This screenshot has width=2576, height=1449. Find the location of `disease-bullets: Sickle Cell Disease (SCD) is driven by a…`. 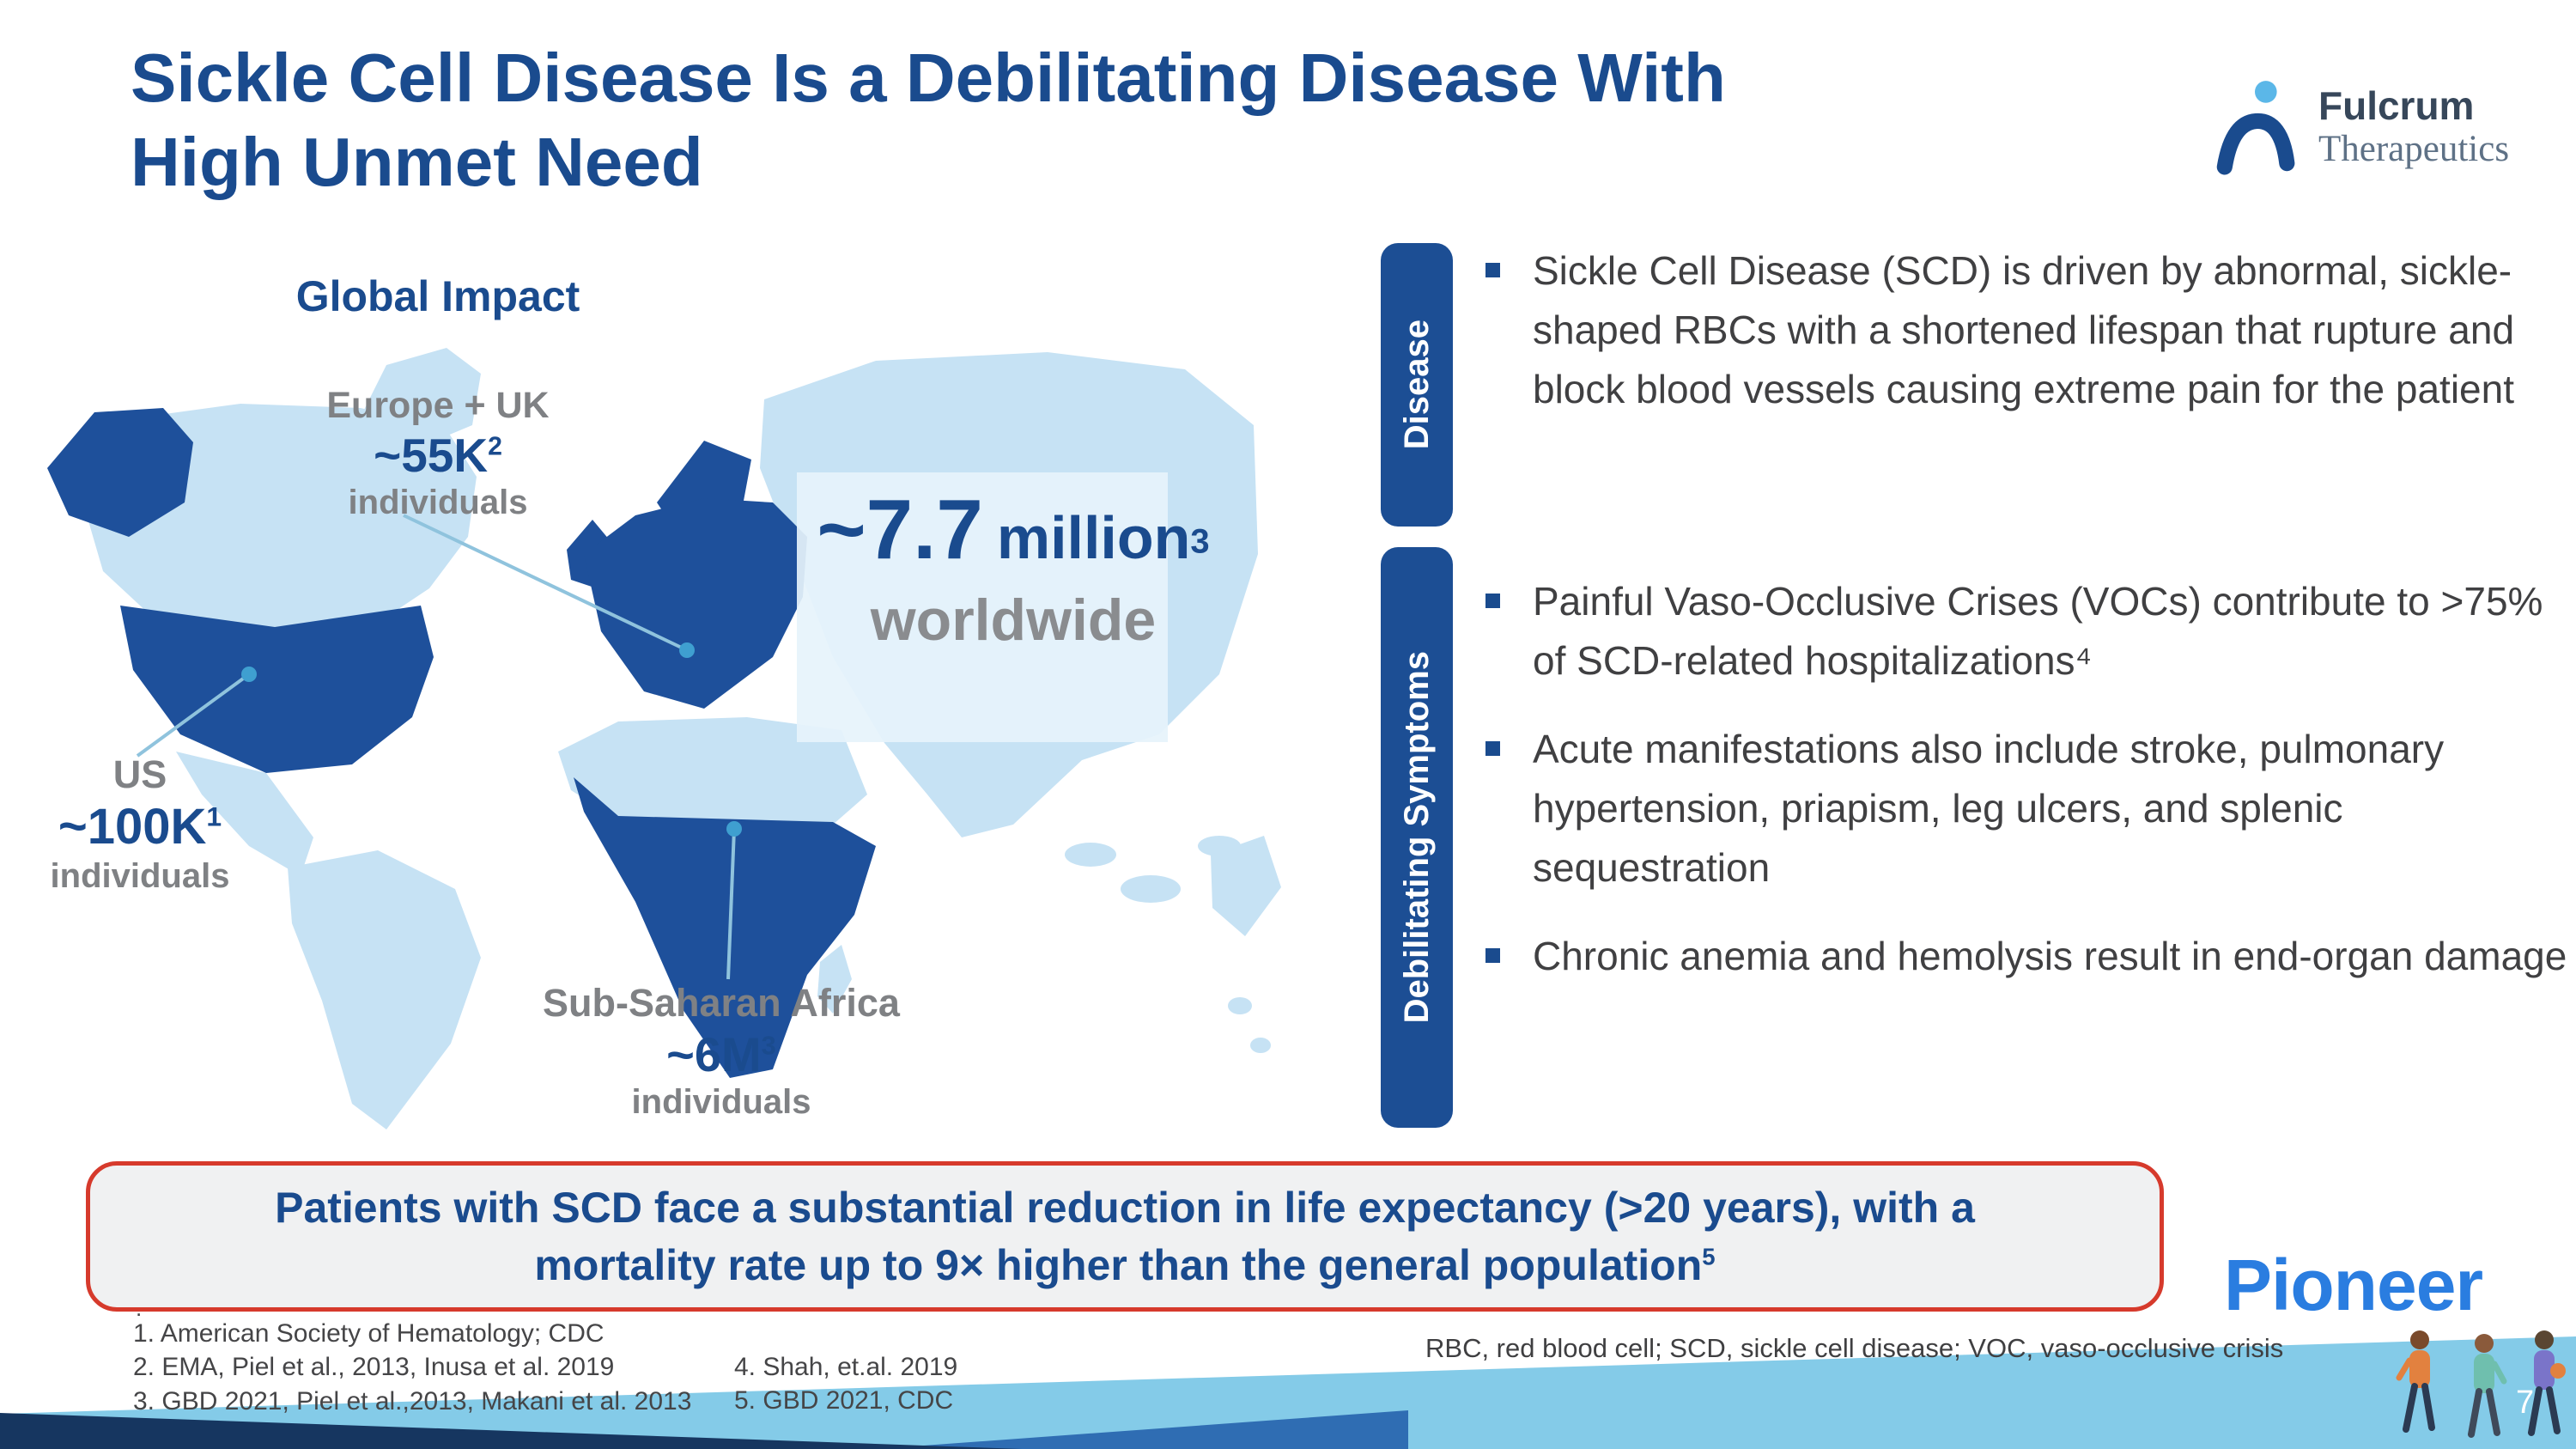

disease-bullets: Sickle Cell Disease (SCD) is driven by a… is located at coordinates (2026, 330).